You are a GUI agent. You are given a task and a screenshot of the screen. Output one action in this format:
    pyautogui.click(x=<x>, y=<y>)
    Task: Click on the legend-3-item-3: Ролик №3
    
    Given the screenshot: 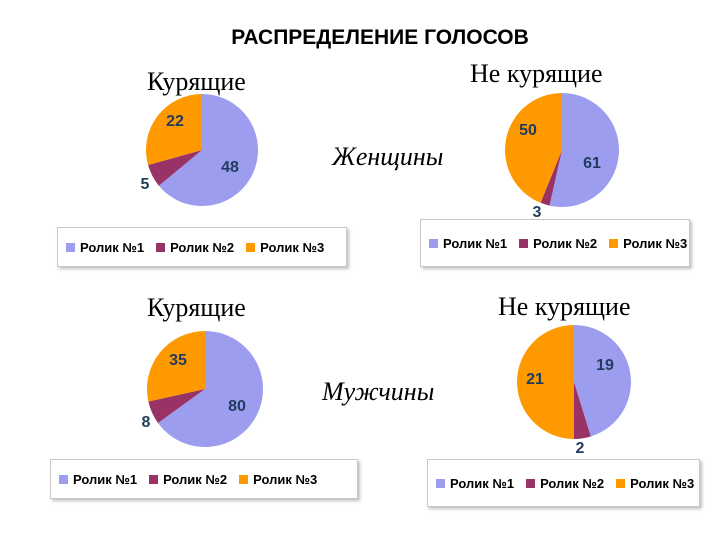 What is the action you would take?
    pyautogui.click(x=278, y=479)
    